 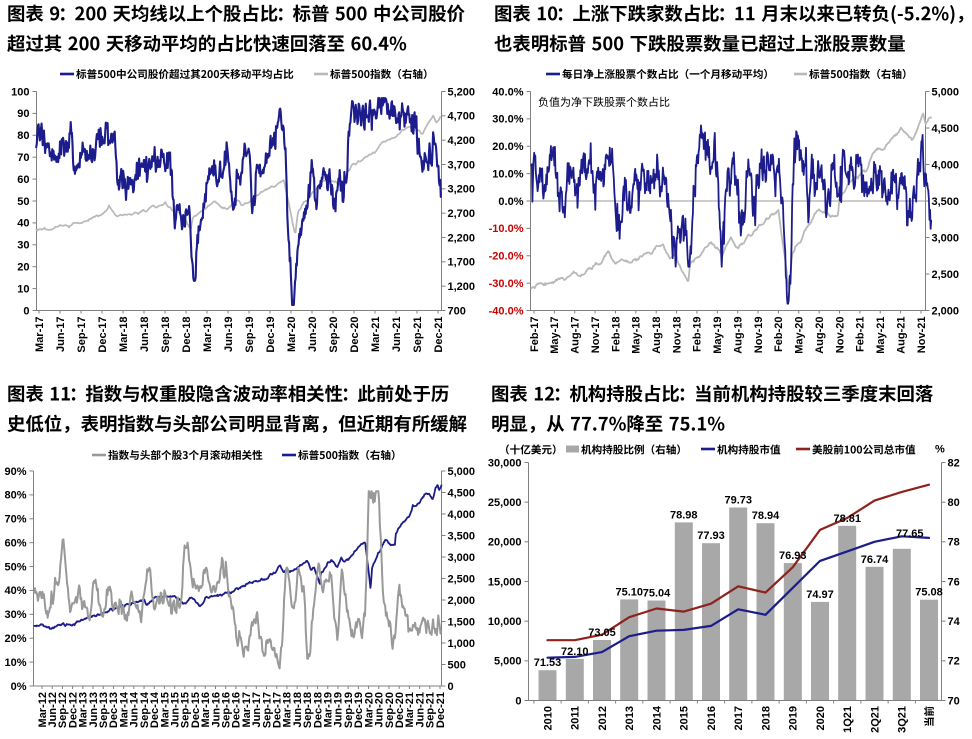 I want to click on svg-text: 76, so click(x=954, y=582).